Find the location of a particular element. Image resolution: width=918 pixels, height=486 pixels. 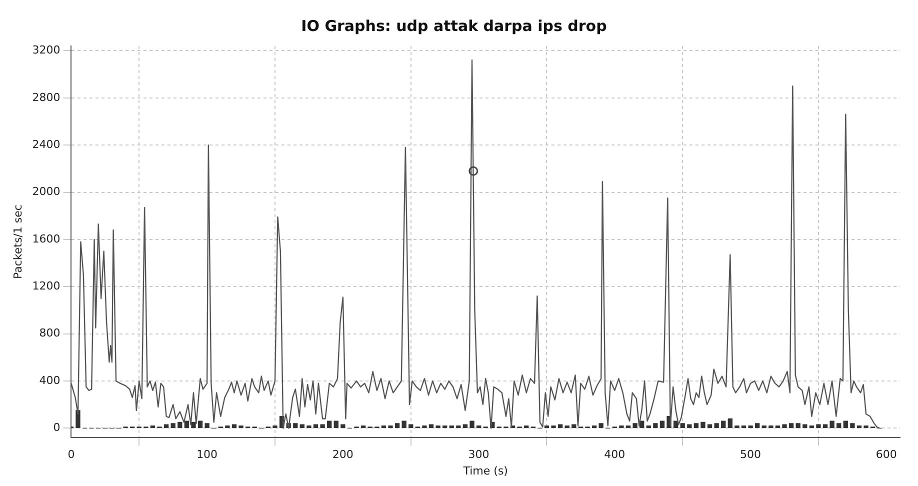

x-tick-label: 300 is located at coordinates (479, 455).